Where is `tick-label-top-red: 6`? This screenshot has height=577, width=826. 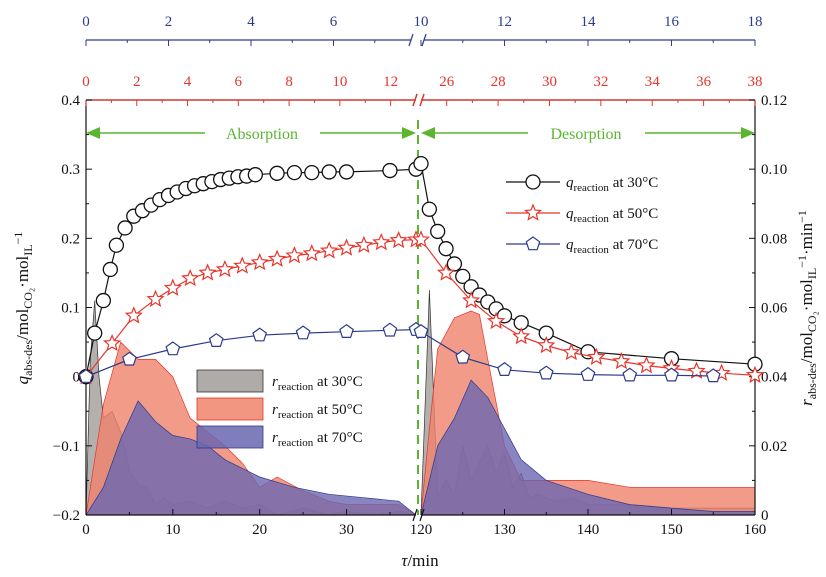
tick-label-top-red: 6 is located at coordinates (239, 82).